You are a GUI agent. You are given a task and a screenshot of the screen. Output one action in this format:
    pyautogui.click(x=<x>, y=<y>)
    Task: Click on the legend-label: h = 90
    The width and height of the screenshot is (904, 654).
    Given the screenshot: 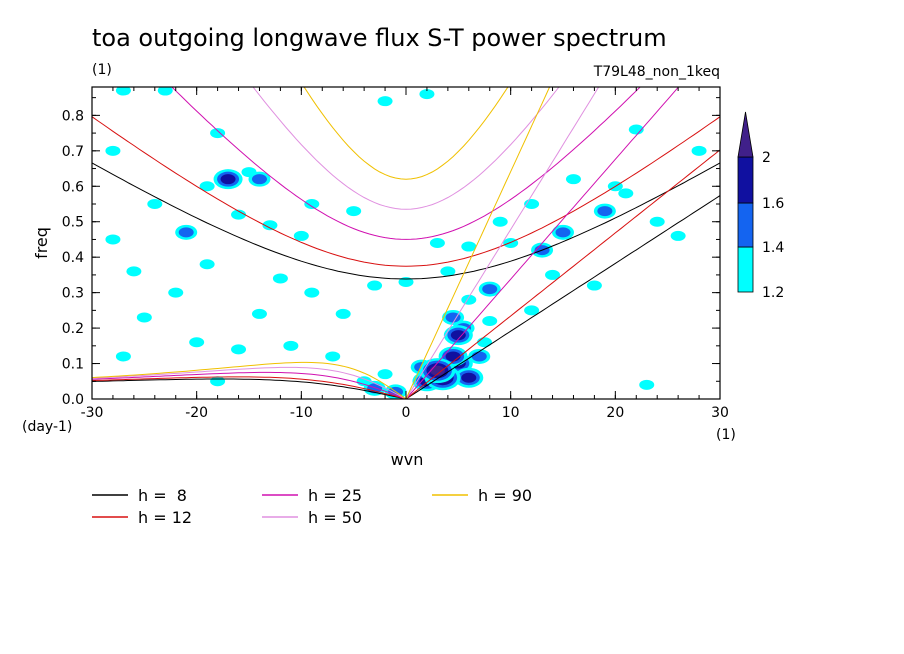 What is the action you would take?
    pyautogui.click(x=505, y=495)
    